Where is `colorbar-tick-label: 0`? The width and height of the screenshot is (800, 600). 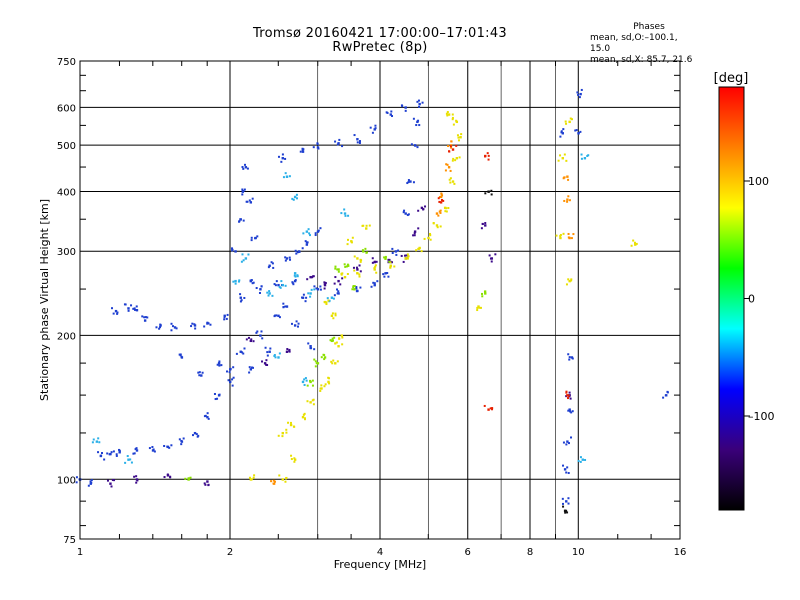 colorbar-tick-label: 0 is located at coordinates (751, 299).